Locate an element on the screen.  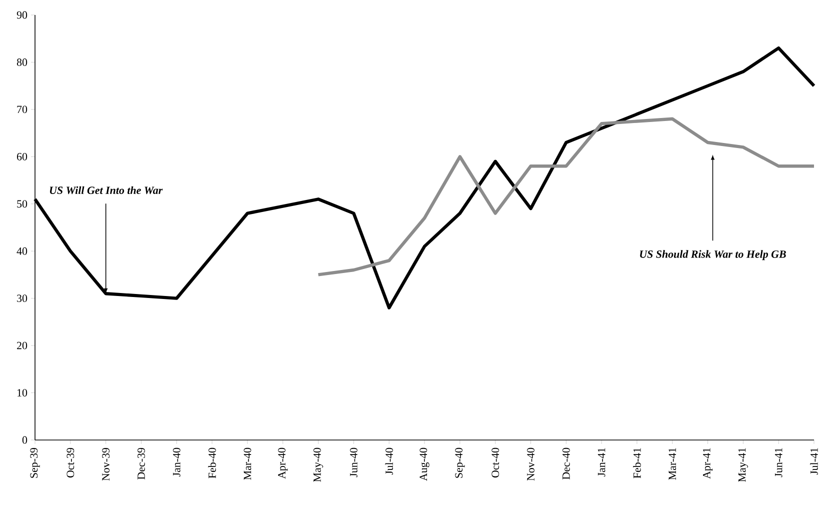
x-tick-label: Jan-41 is located at coordinates (602, 462).